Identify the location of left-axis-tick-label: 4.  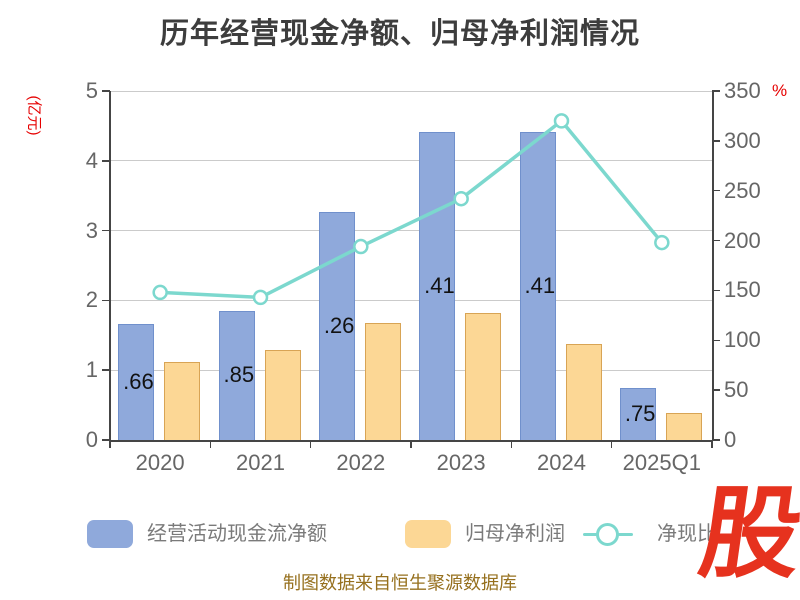
(91, 160).